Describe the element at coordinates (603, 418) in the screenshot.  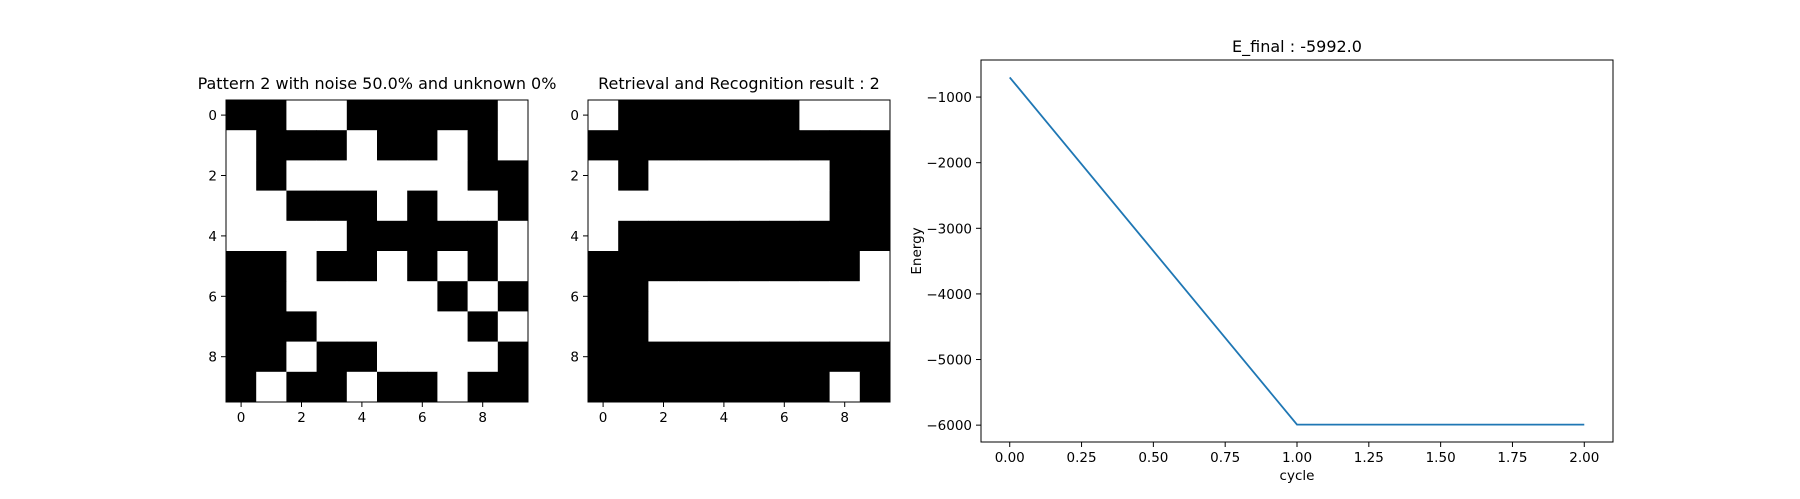
I see `heatmap-result-x-tick-label: 0` at that location.